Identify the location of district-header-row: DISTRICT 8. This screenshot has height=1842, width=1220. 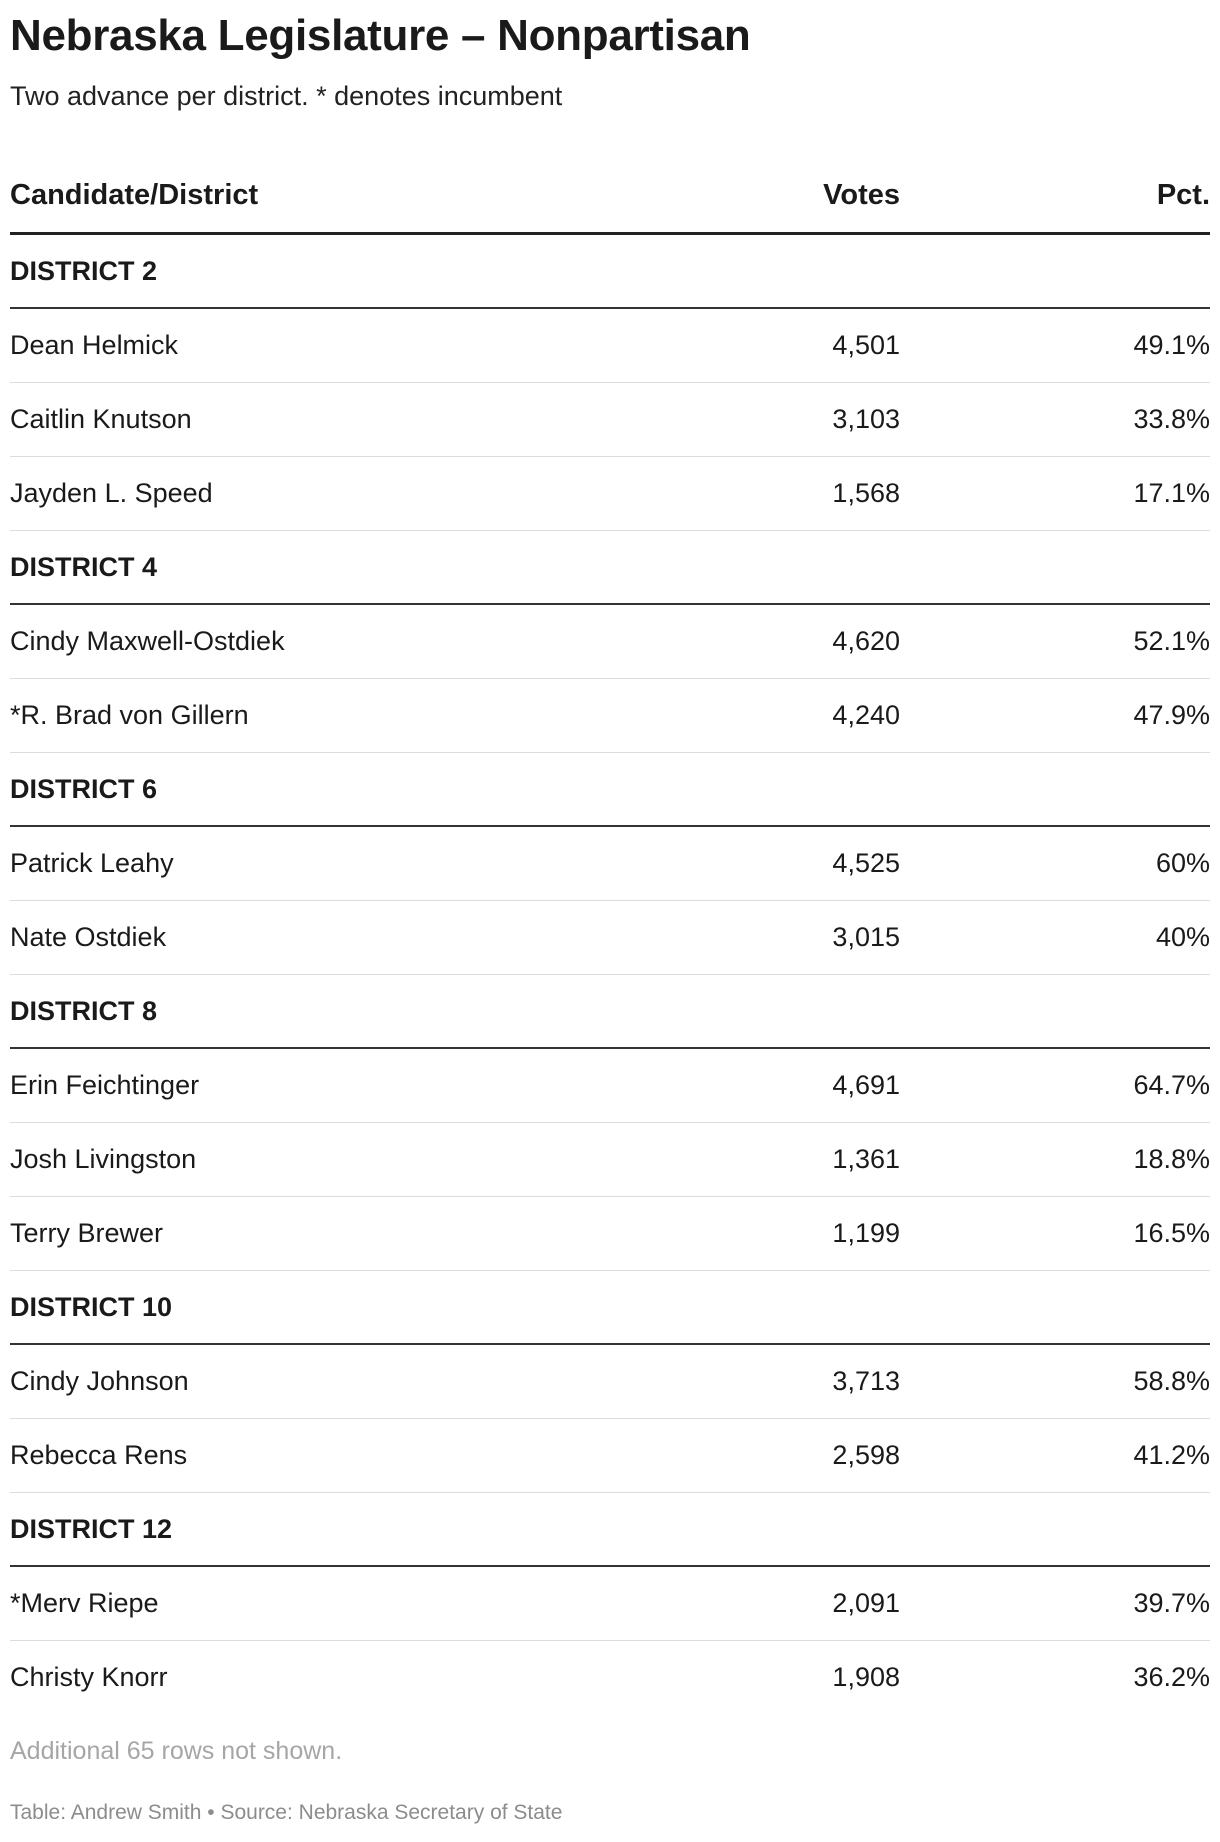
(610, 1011).